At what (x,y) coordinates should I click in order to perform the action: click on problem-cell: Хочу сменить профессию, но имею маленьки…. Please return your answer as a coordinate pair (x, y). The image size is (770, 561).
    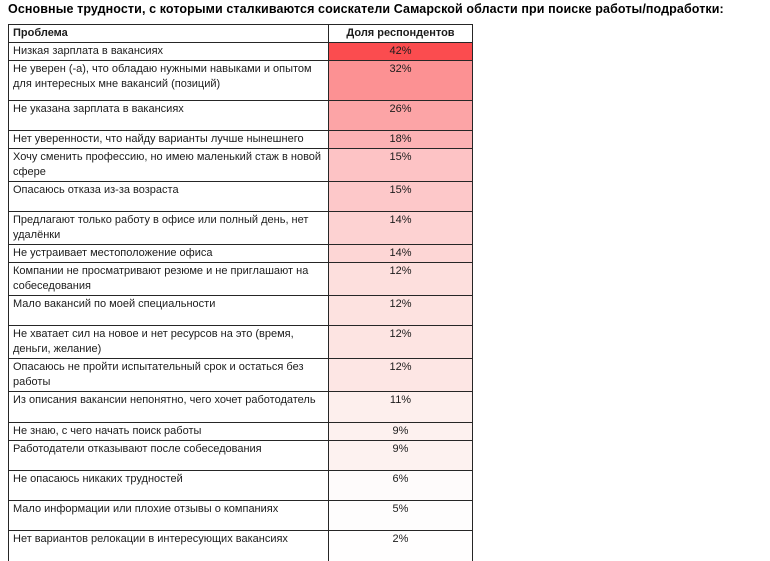
    Looking at the image, I should click on (168, 165).